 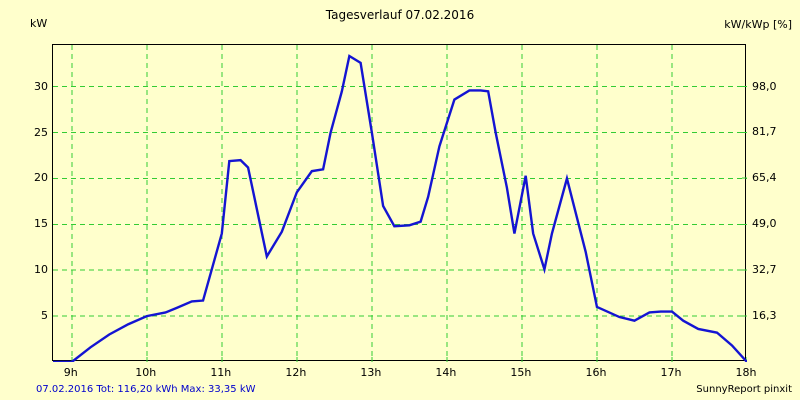 I want to click on y-axis-right-tick-label: 98,0, so click(x=764, y=86).